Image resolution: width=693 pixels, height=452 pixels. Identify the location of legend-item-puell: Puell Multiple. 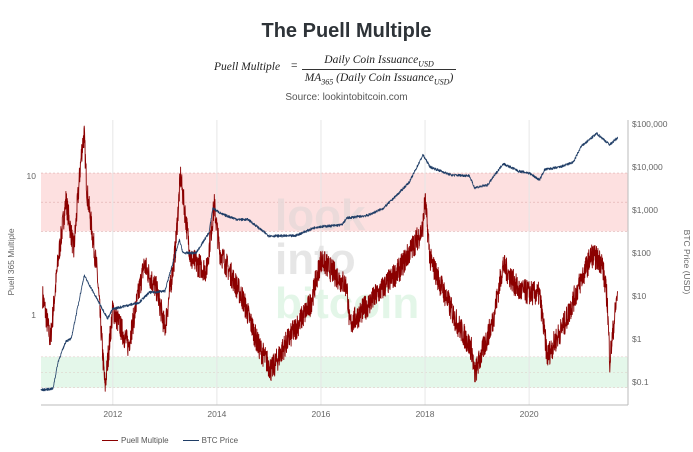
(135, 440).